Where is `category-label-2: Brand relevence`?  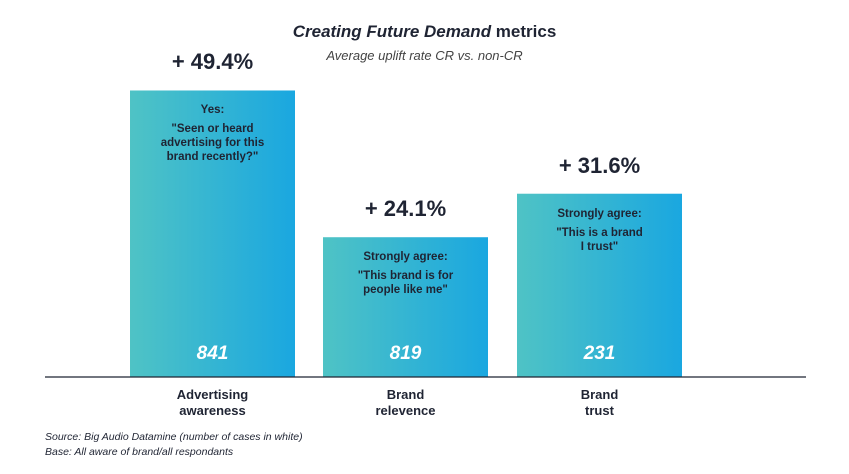
category-label-2: Brand relevence is located at coordinates (406, 403).